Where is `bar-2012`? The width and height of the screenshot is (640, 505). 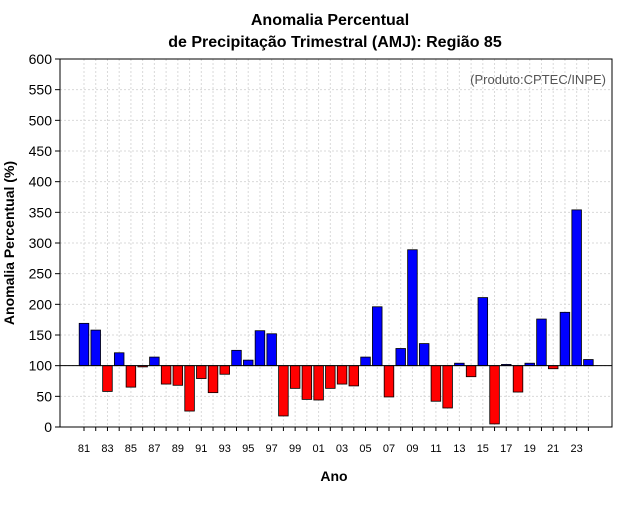 bar-2012 is located at coordinates (447, 387).